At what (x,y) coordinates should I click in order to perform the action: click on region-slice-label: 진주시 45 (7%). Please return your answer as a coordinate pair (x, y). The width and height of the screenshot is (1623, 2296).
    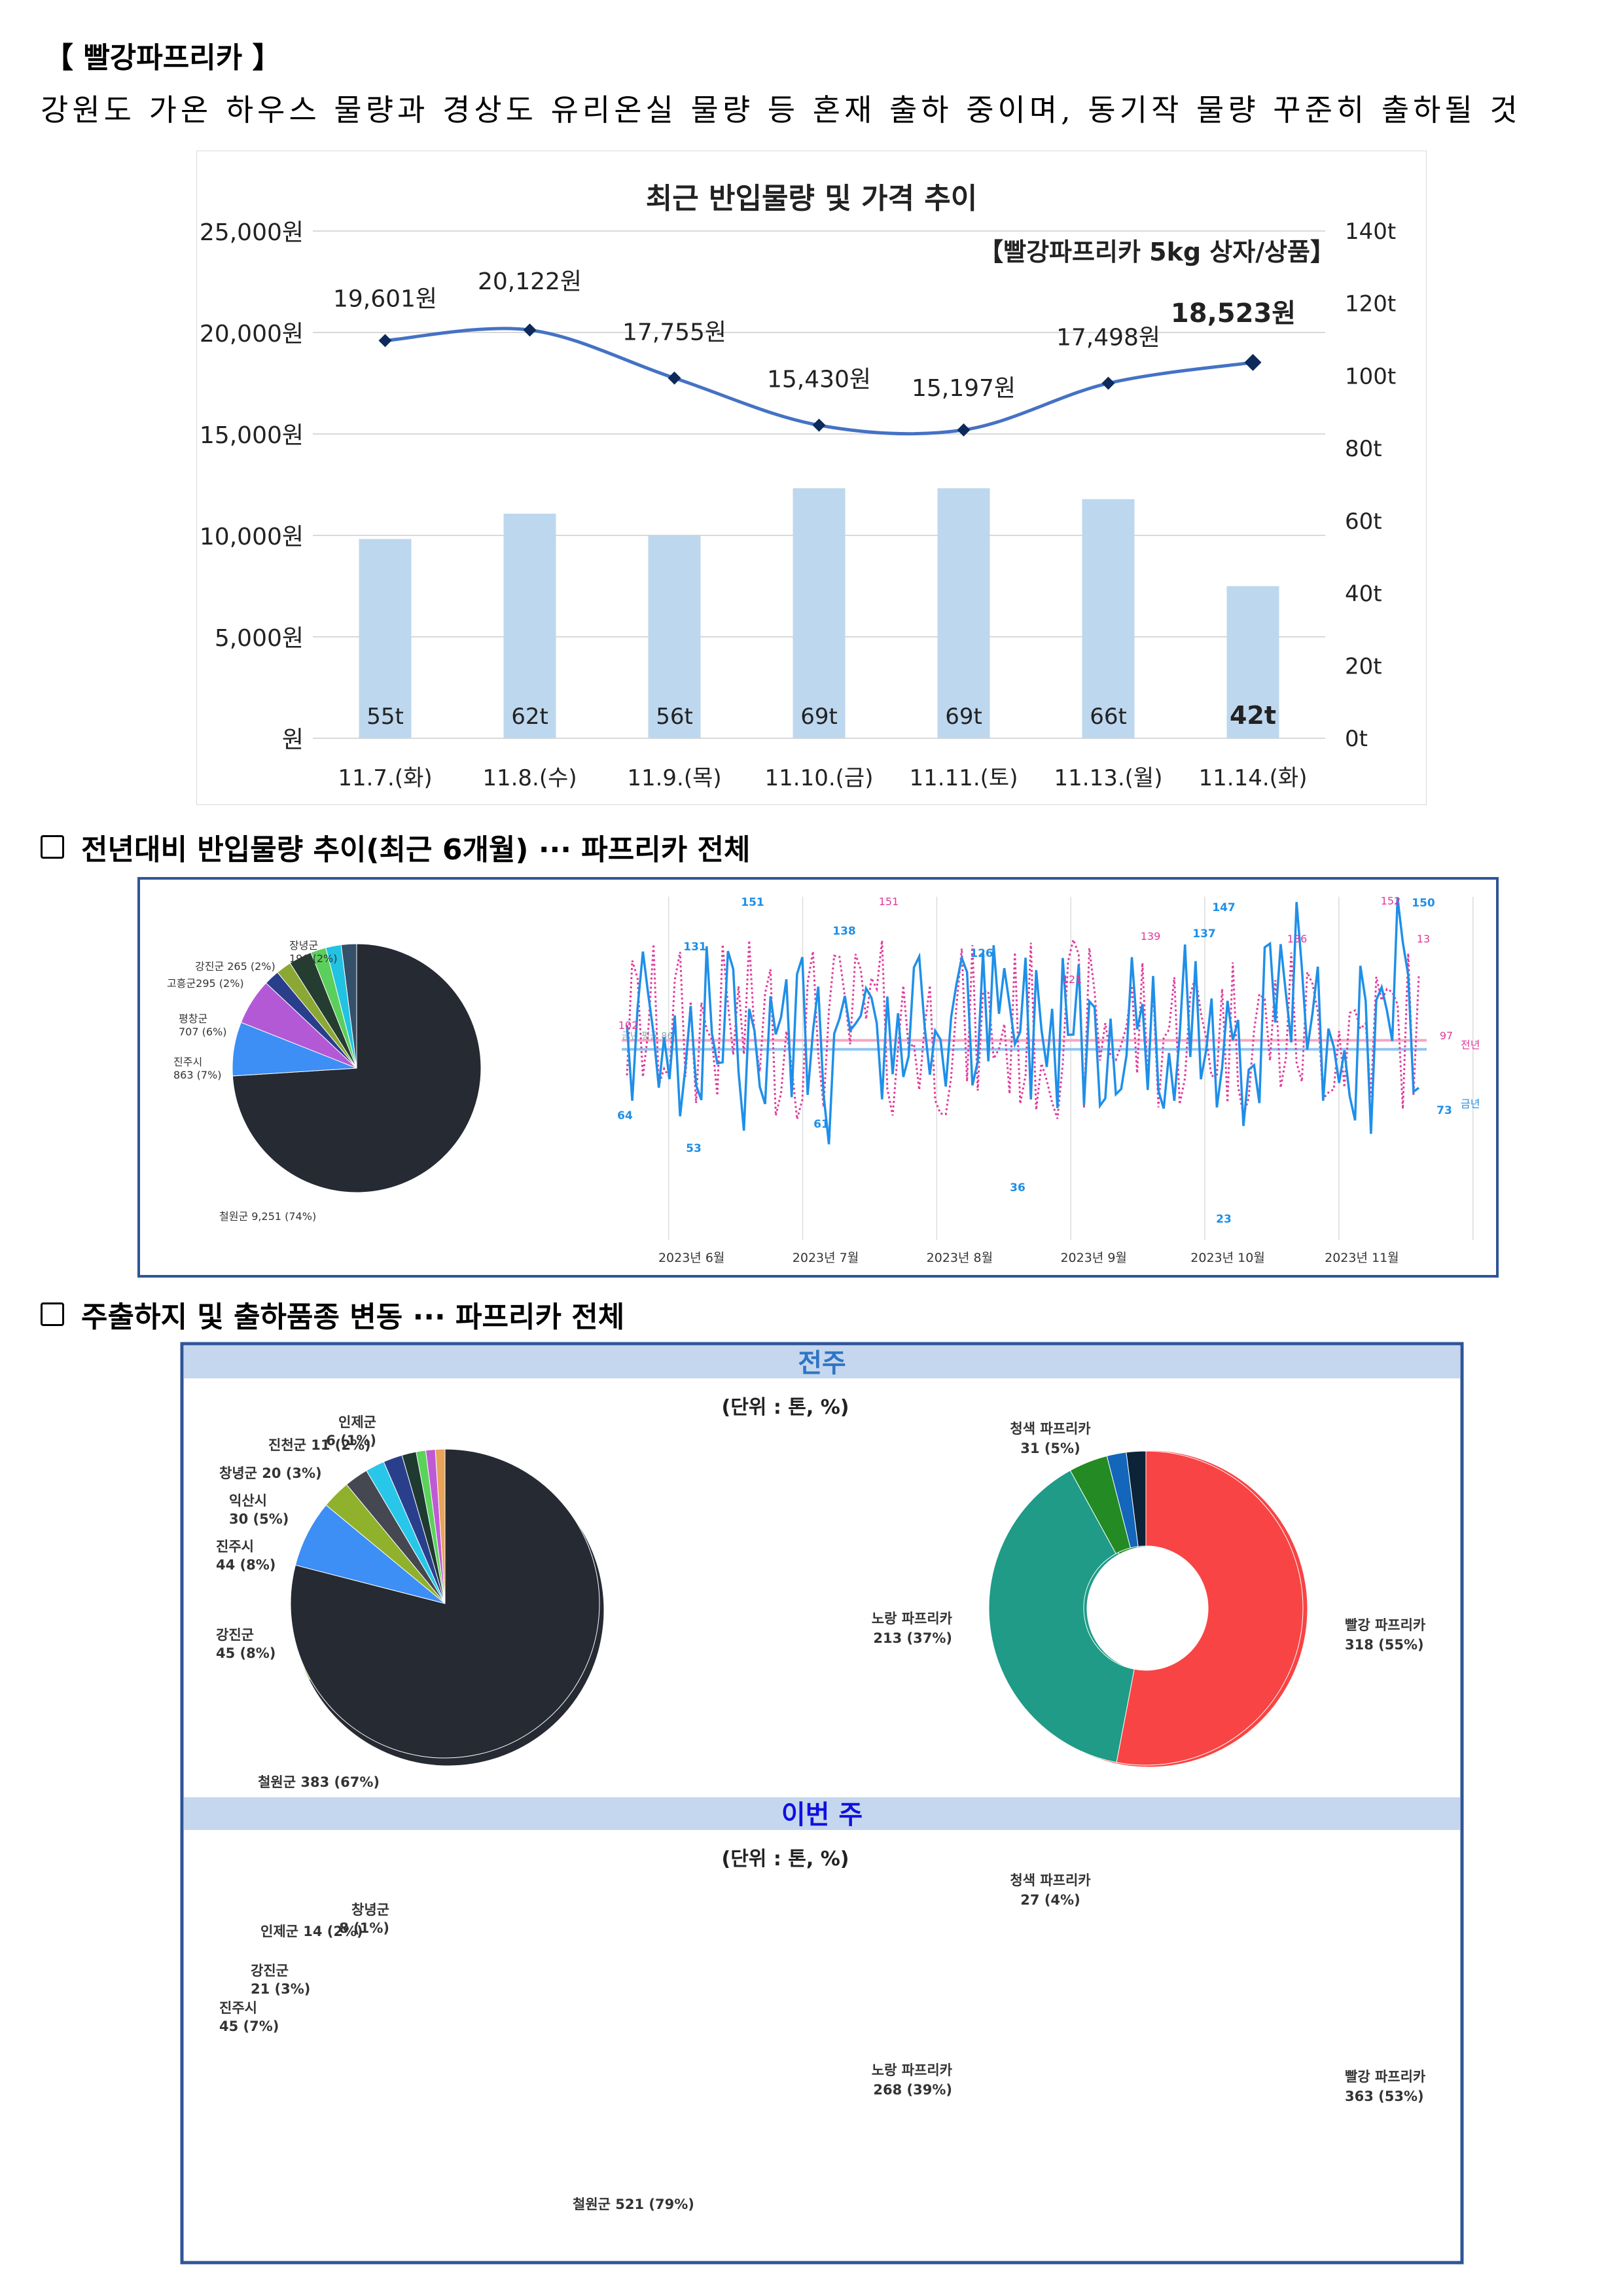
    Looking at the image, I should click on (249, 2017).